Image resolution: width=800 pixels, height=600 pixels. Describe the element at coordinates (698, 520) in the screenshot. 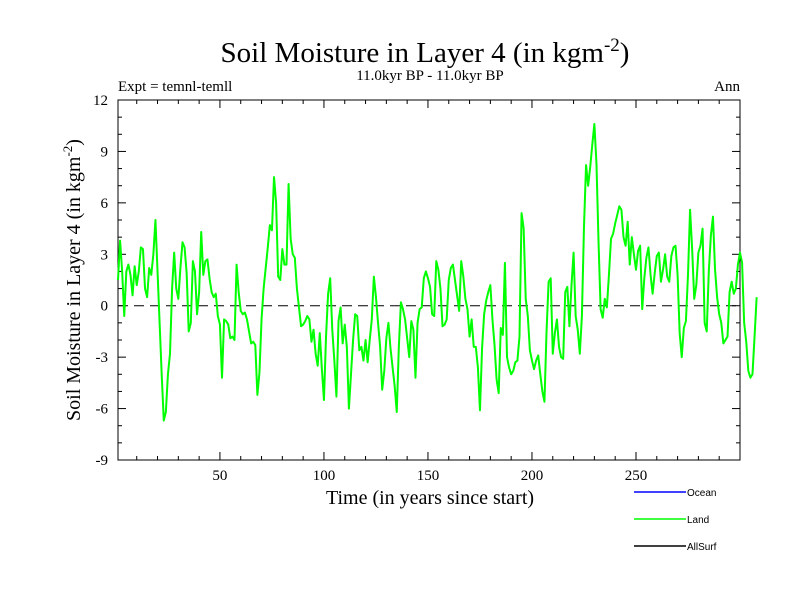

I see `legend-label-land: Land` at that location.